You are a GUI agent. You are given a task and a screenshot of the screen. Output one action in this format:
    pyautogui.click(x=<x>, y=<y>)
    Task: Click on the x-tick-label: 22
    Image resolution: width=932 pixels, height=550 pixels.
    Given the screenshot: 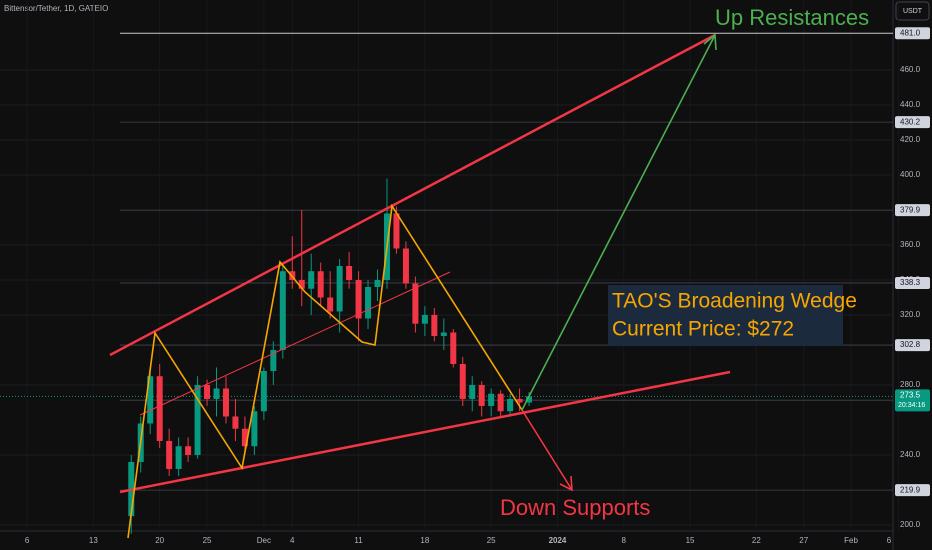 What is the action you would take?
    pyautogui.click(x=756, y=540)
    